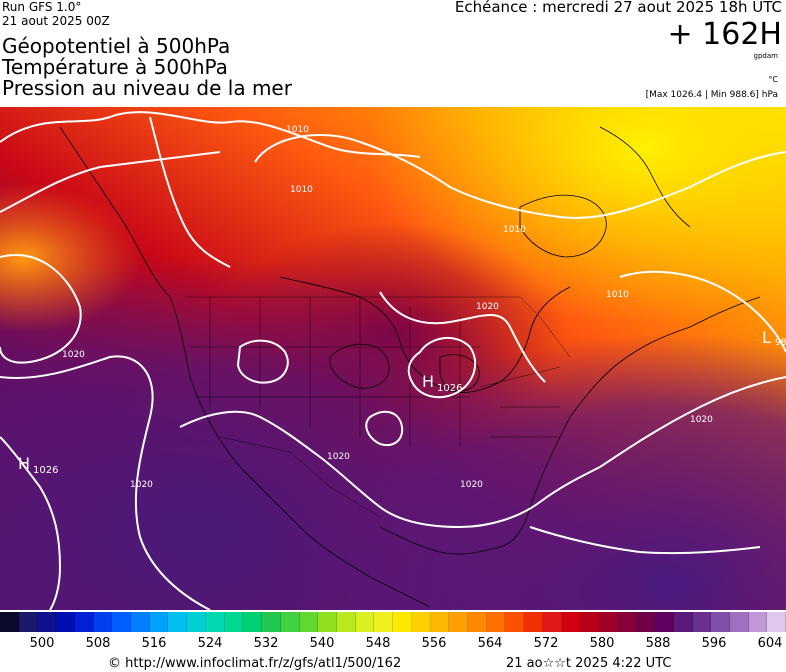 Image resolution: width=786 pixels, height=672 pixels. I want to click on unit-geopotential: gpdam, so click(765, 56).